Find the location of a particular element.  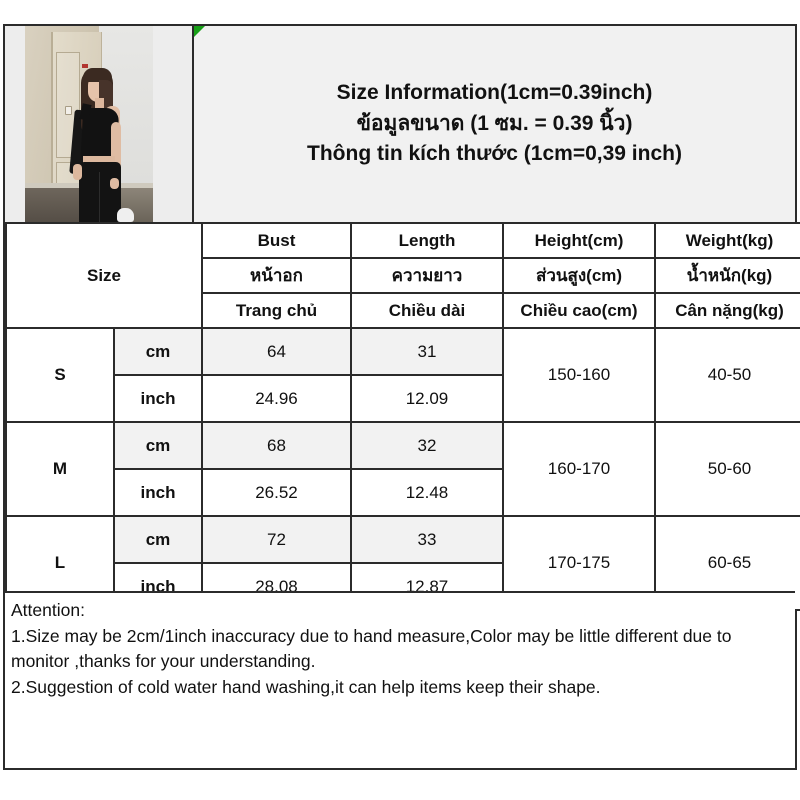

photo-door-knob is located at coordinates (68, 110).